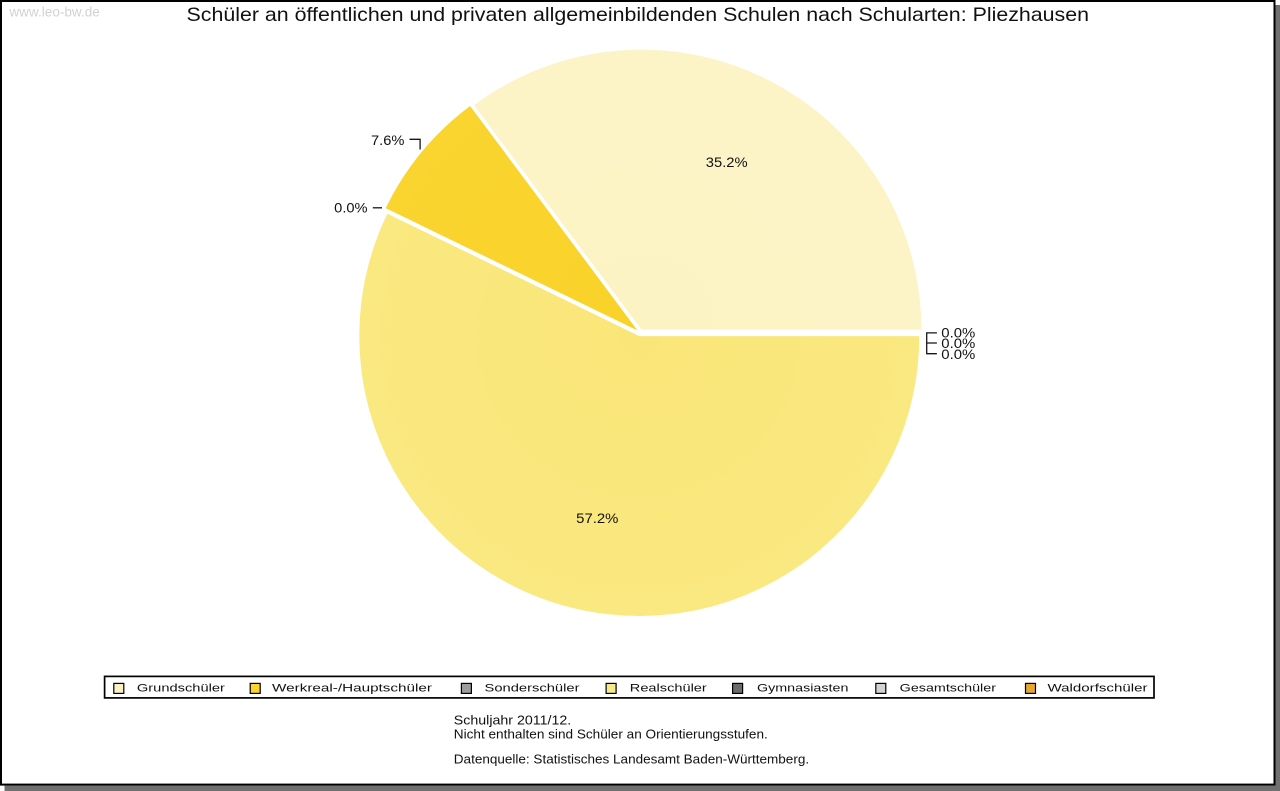  Describe the element at coordinates (533, 689) in the screenshot. I see `svg-text: Sonderschüler` at that location.